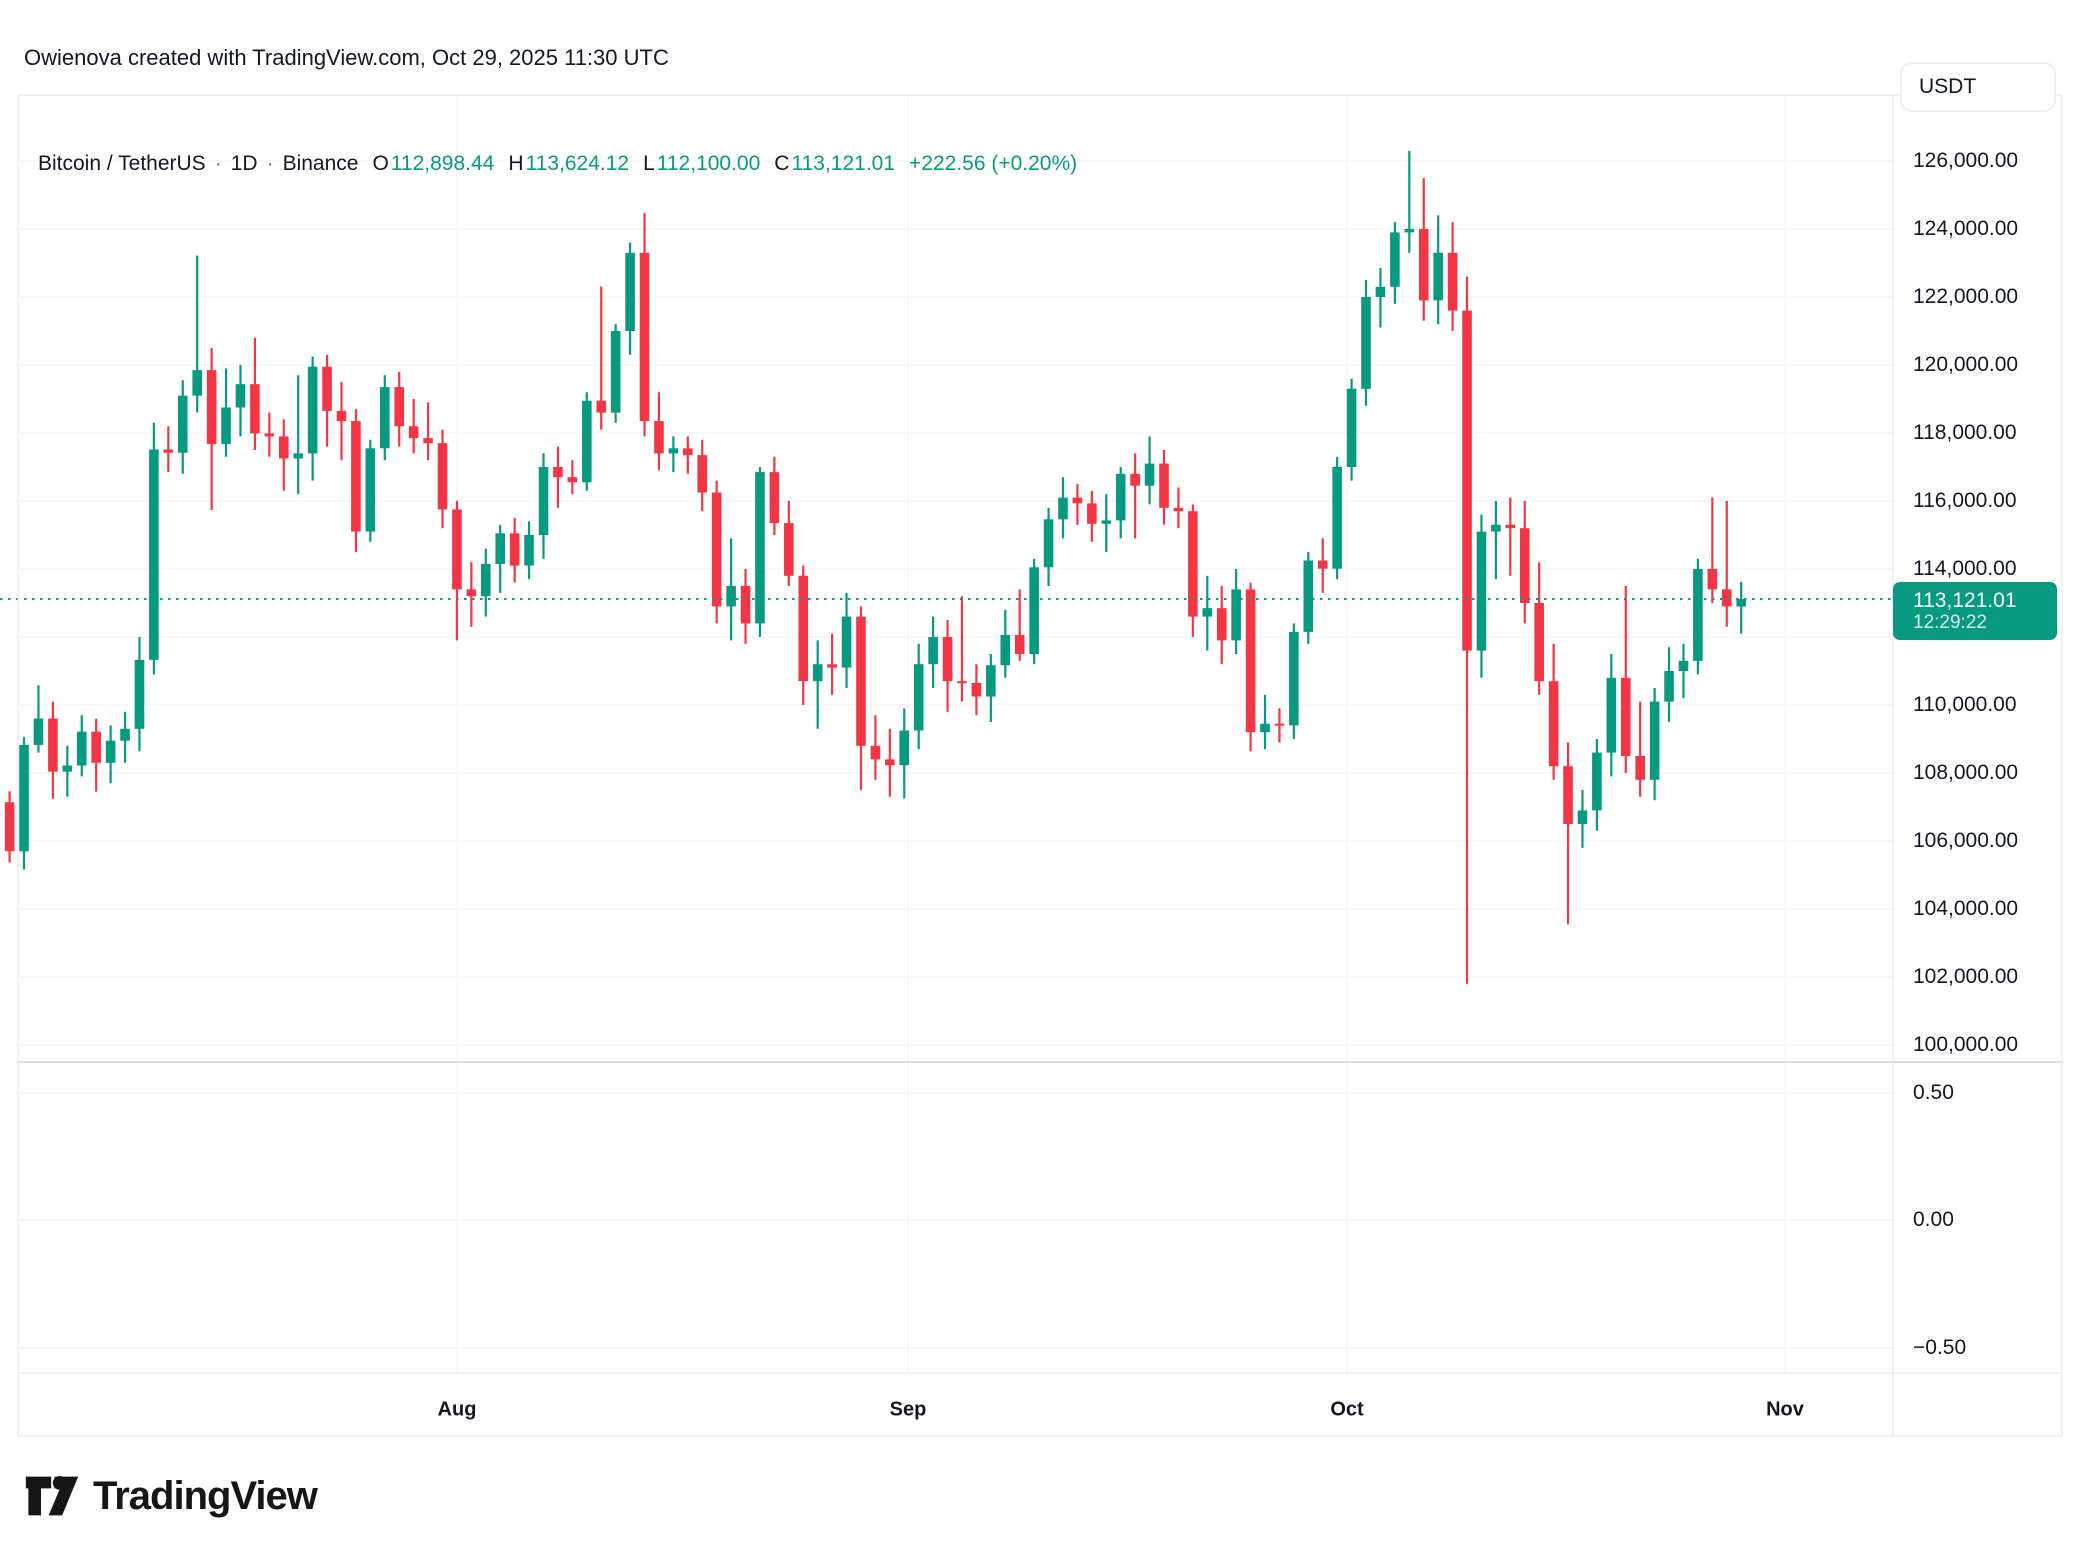  I want to click on tradingview-logo: TradingView, so click(171, 1496).